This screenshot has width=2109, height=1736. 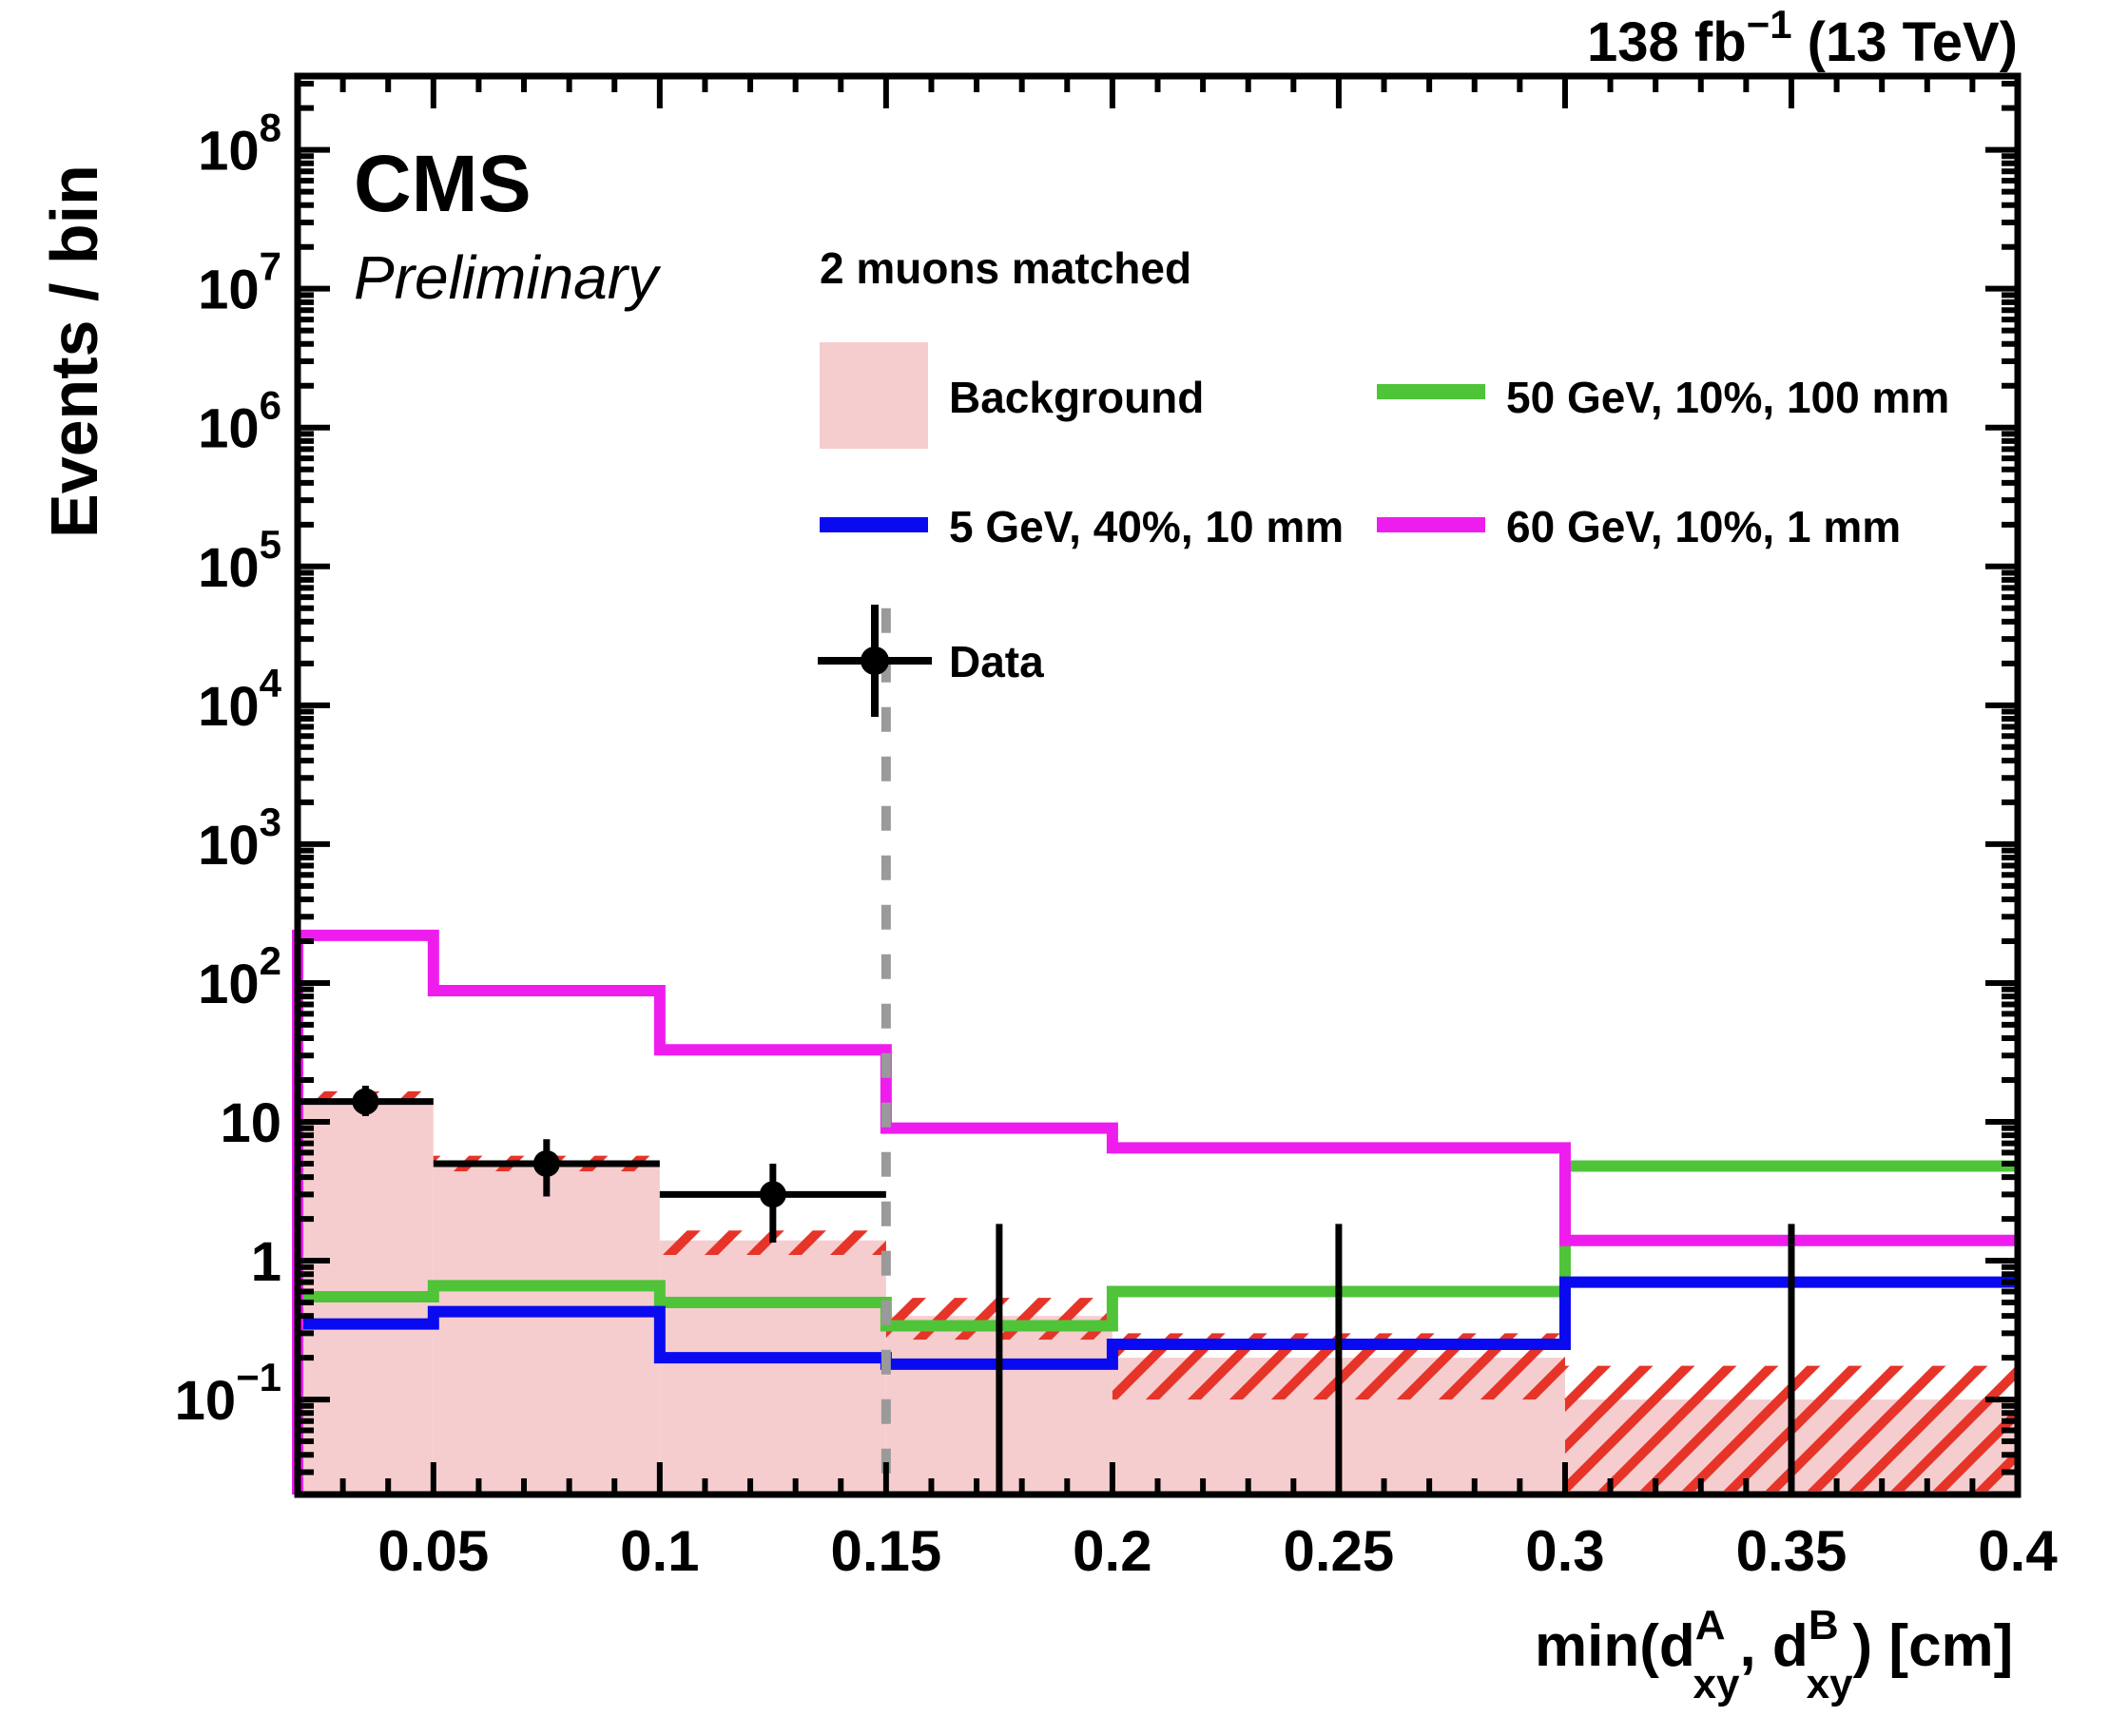 What do you see at coordinates (239, 561) in the screenshot?
I see `y-axis-tick-label: 10⁵` at bounding box center [239, 561].